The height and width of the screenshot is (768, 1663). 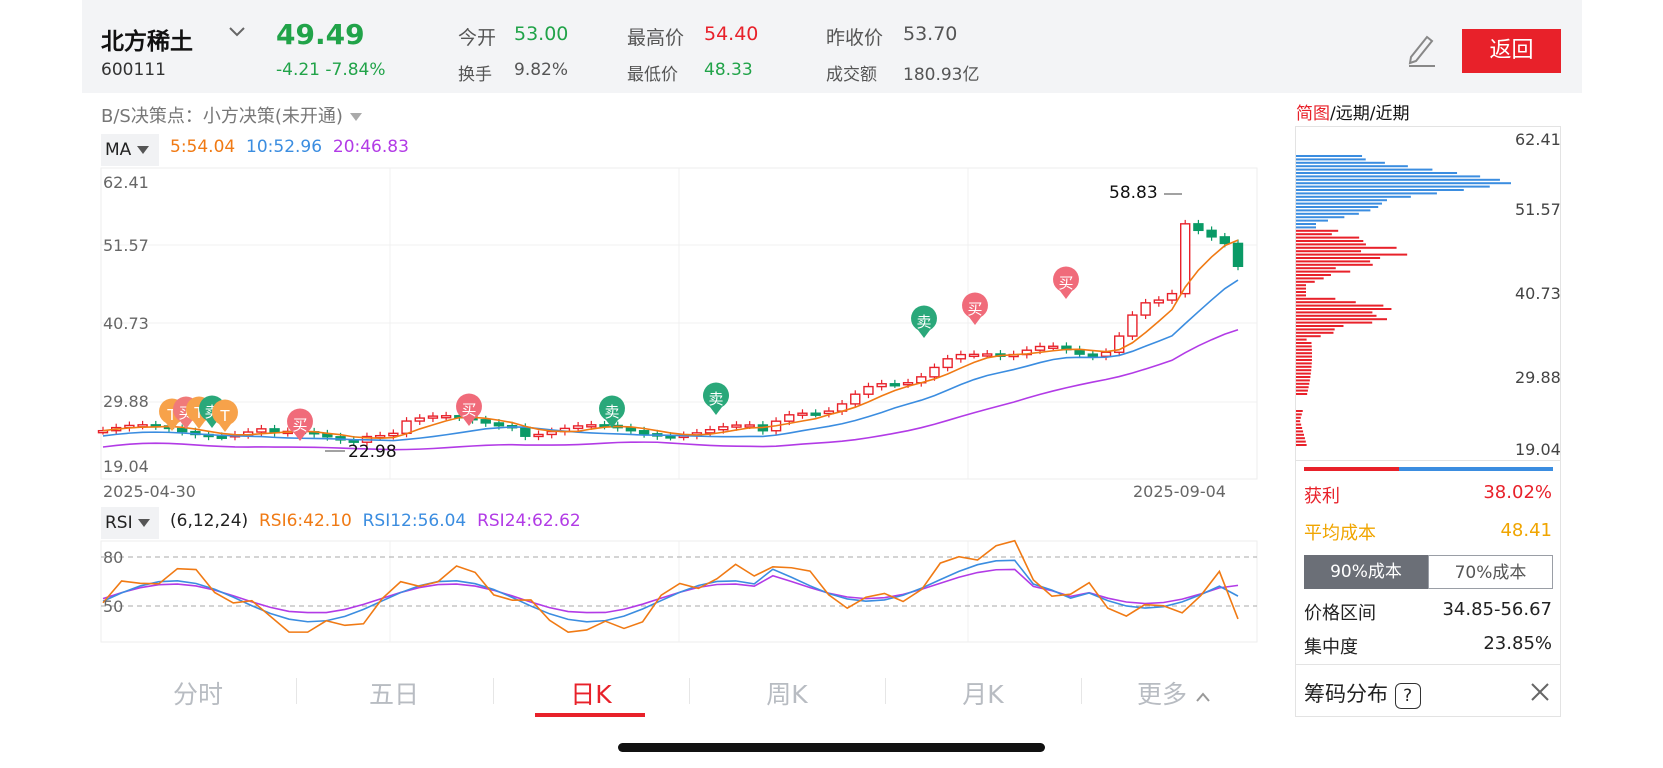 I want to click on chip-price-tick: 19.04, so click(x=1538, y=449).